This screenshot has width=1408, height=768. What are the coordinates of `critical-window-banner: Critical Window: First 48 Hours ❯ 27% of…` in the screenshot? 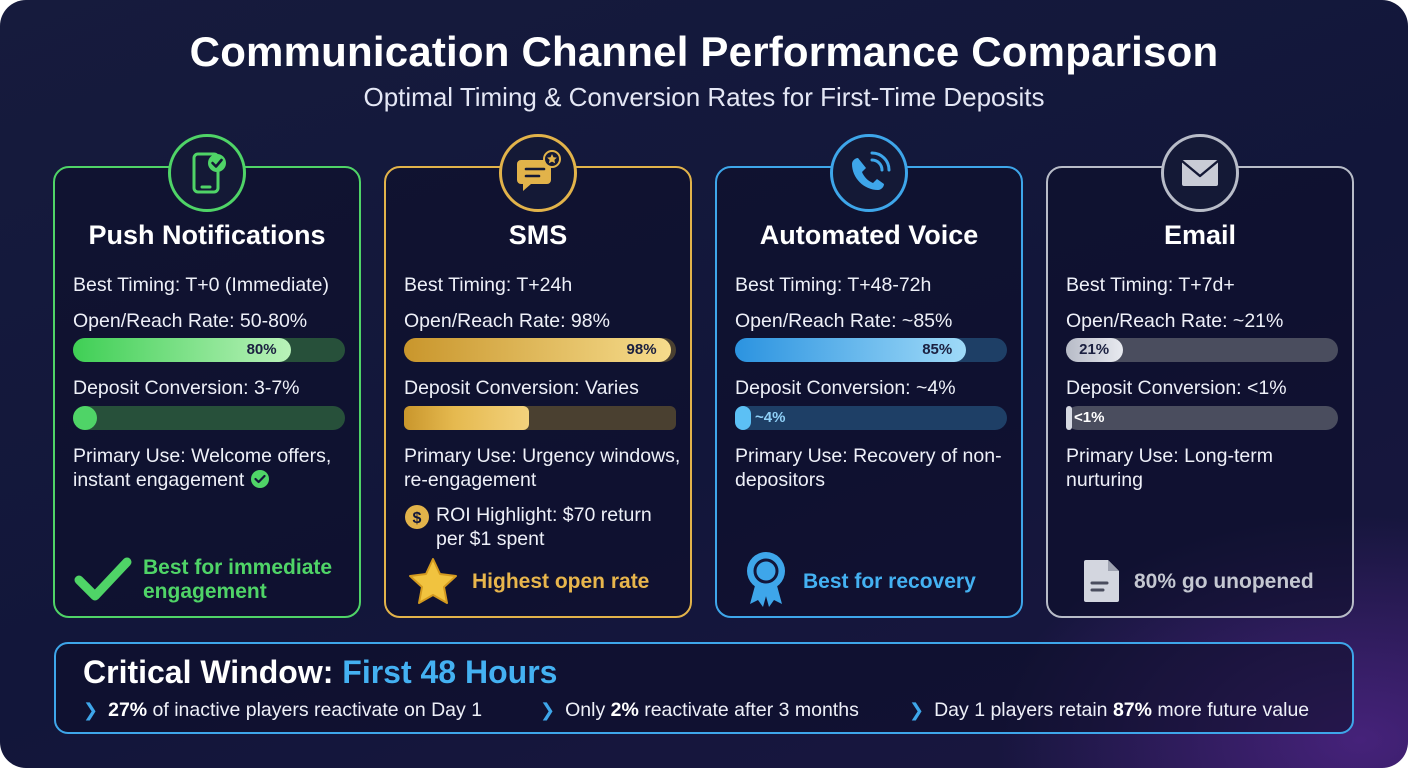 It's located at (704, 688).